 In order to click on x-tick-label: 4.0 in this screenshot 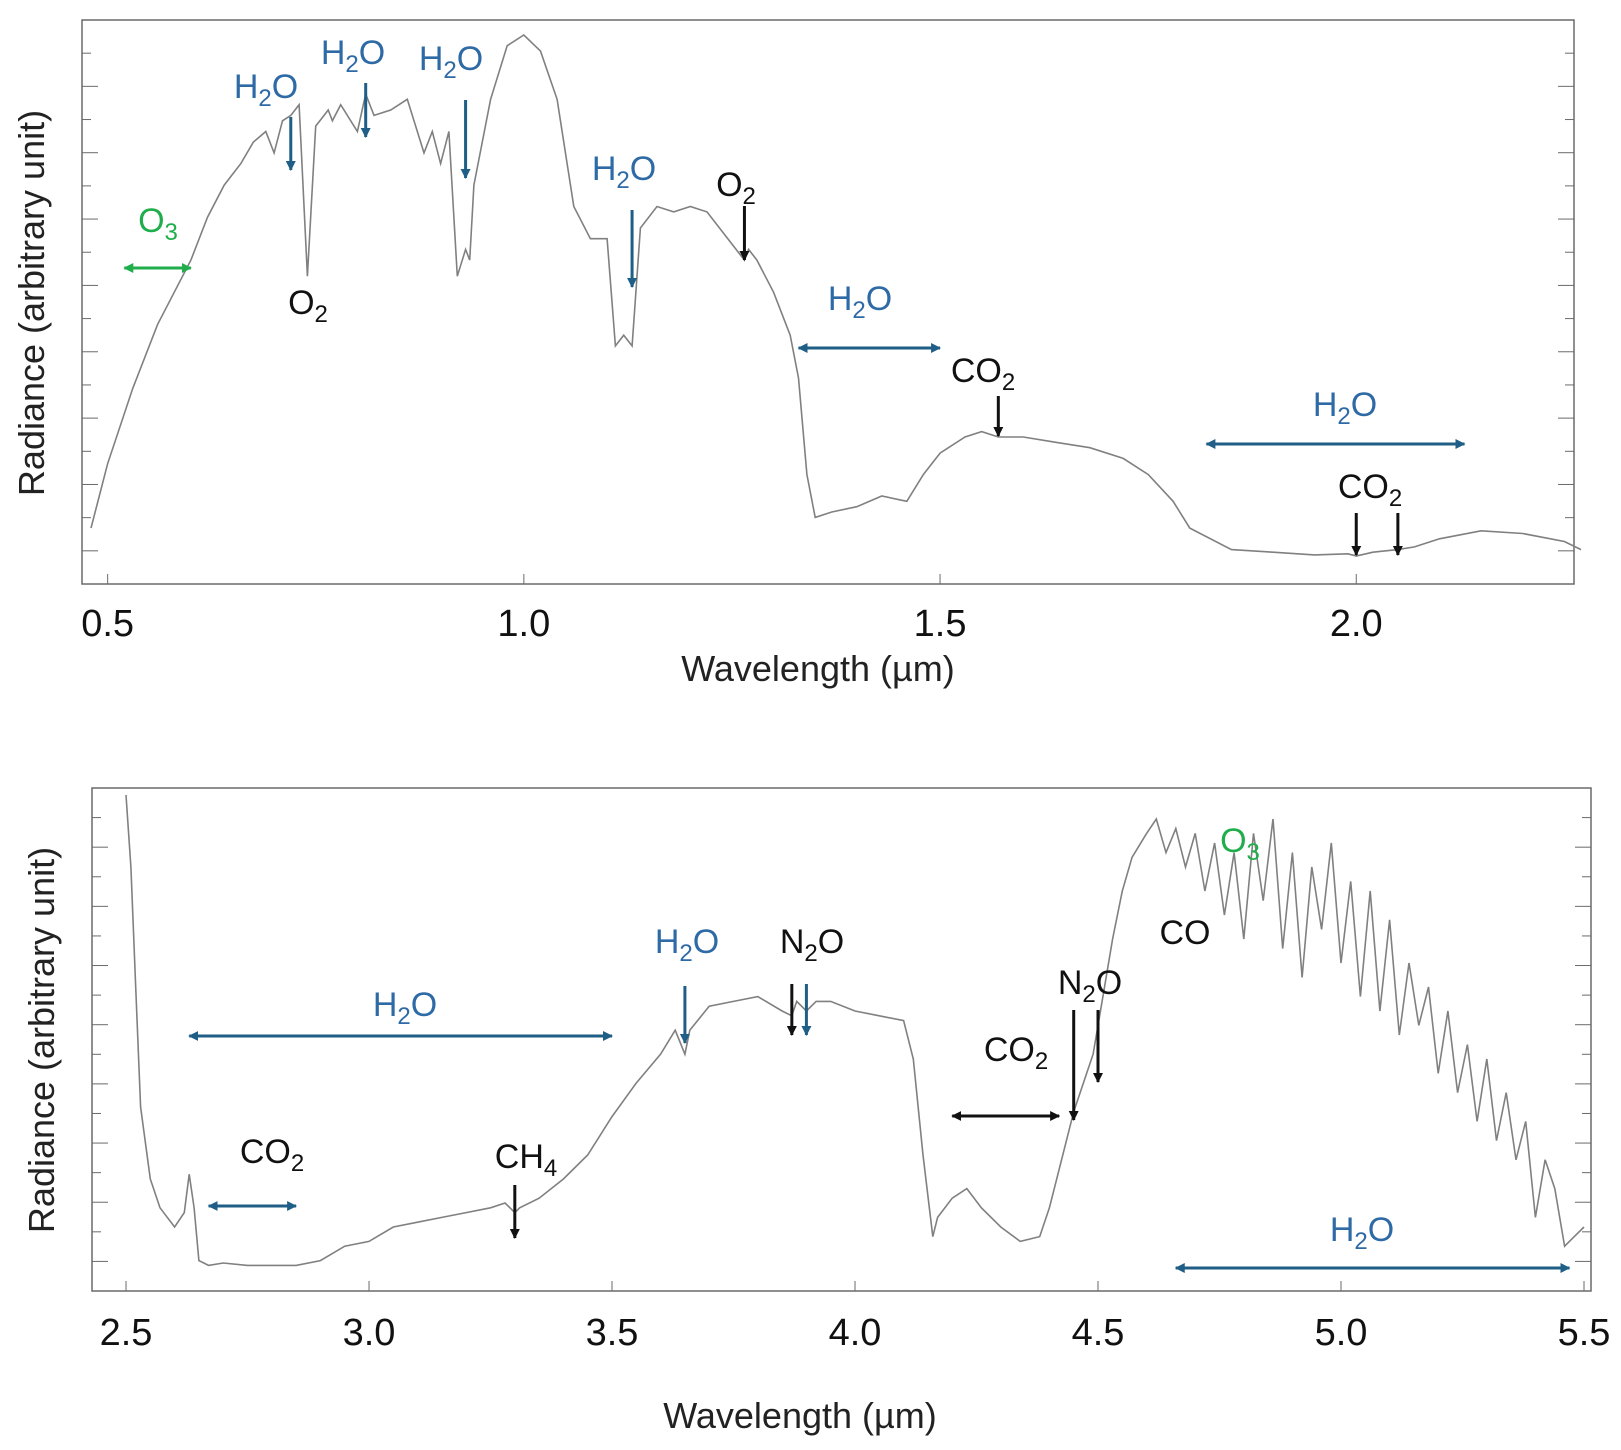, I will do `click(855, 1333)`.